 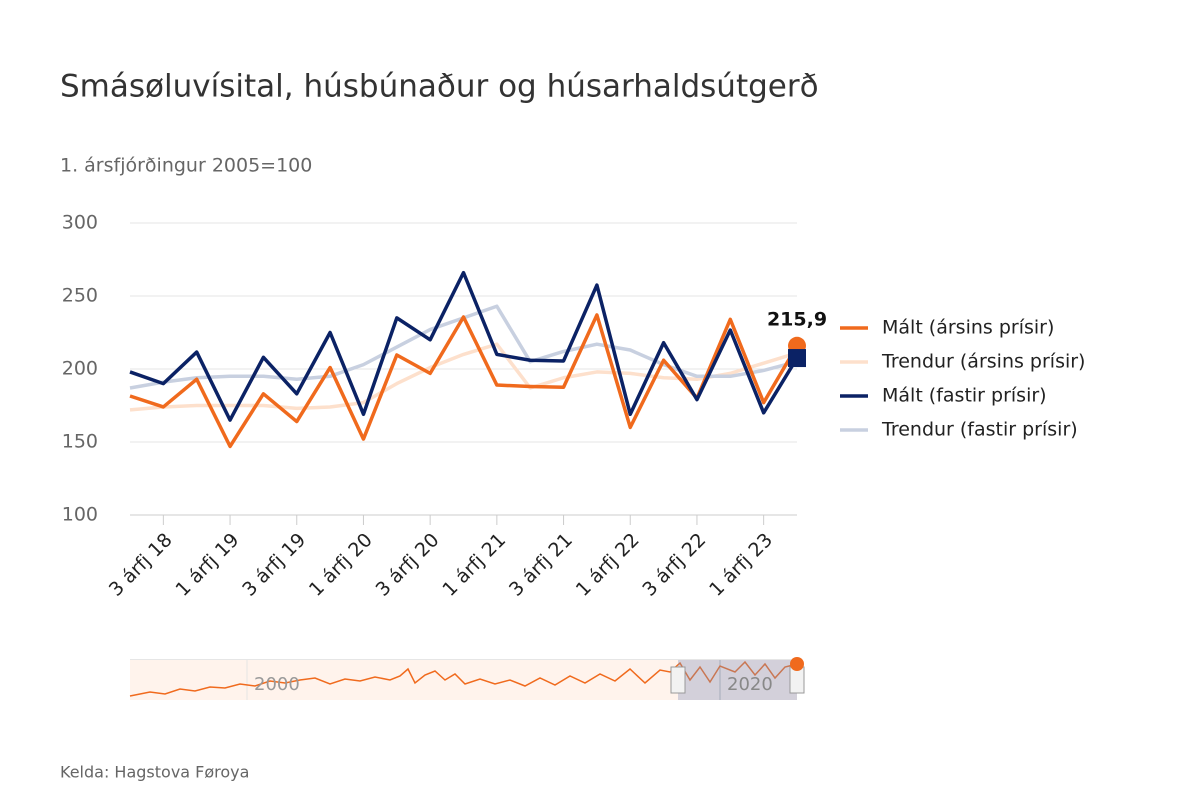 I want to click on navigator-label: 2020, so click(x=750, y=684).